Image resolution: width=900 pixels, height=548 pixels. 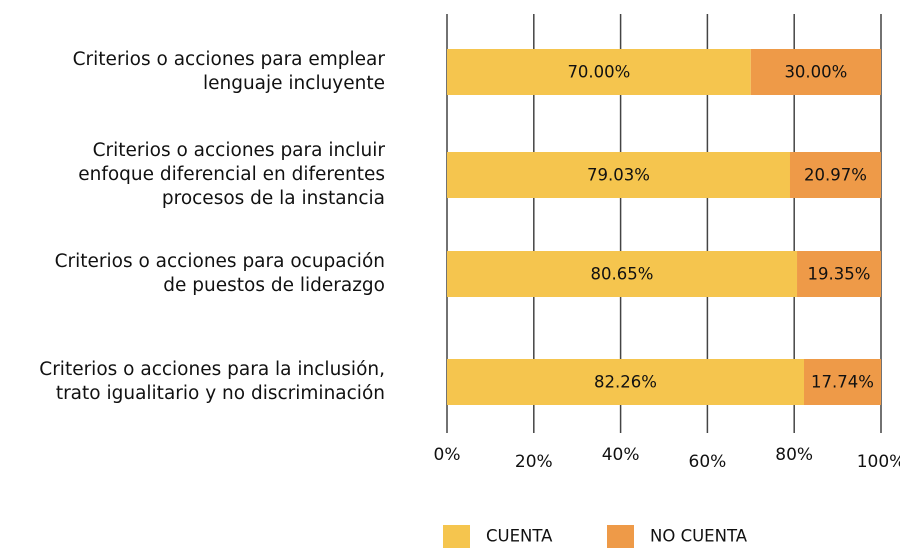 I want to click on x-tick-label: 0%, so click(x=447, y=455).